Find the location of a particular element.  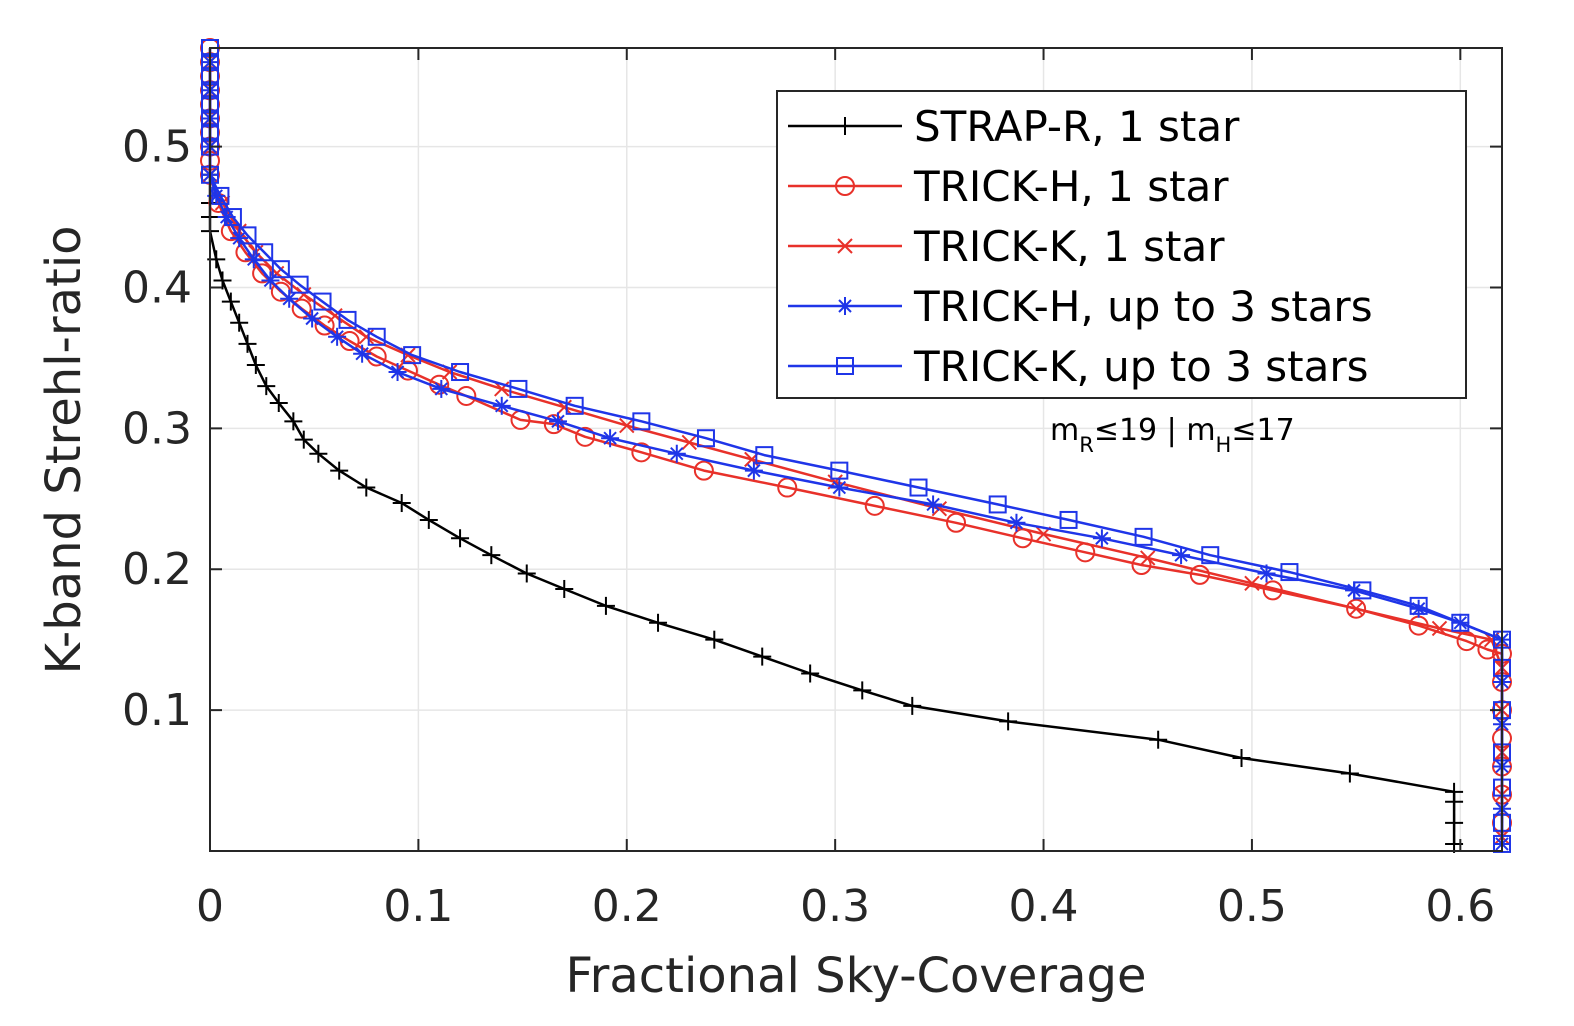

x-tick-label: 0.1 is located at coordinates (418, 906).